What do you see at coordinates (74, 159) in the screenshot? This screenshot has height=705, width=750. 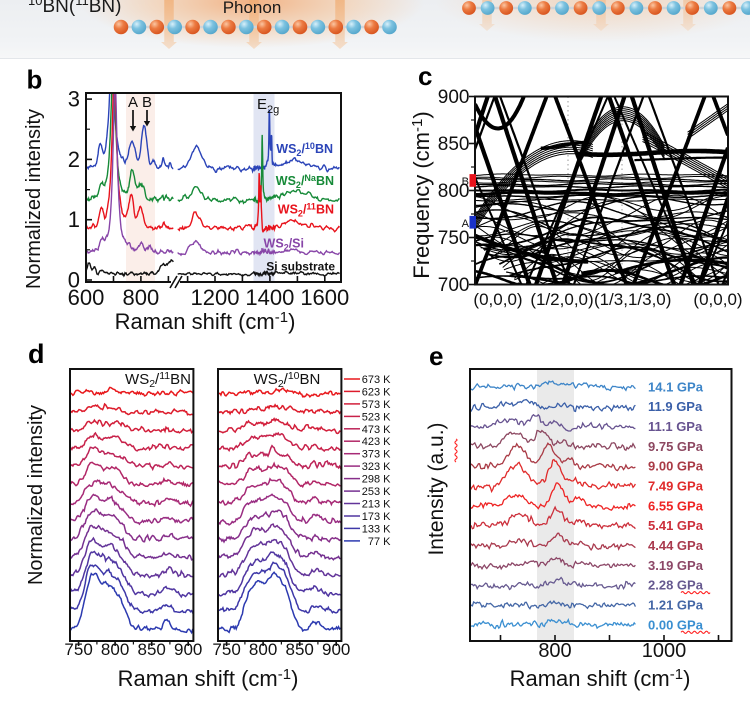 I see `svg-text: 2` at bounding box center [74, 159].